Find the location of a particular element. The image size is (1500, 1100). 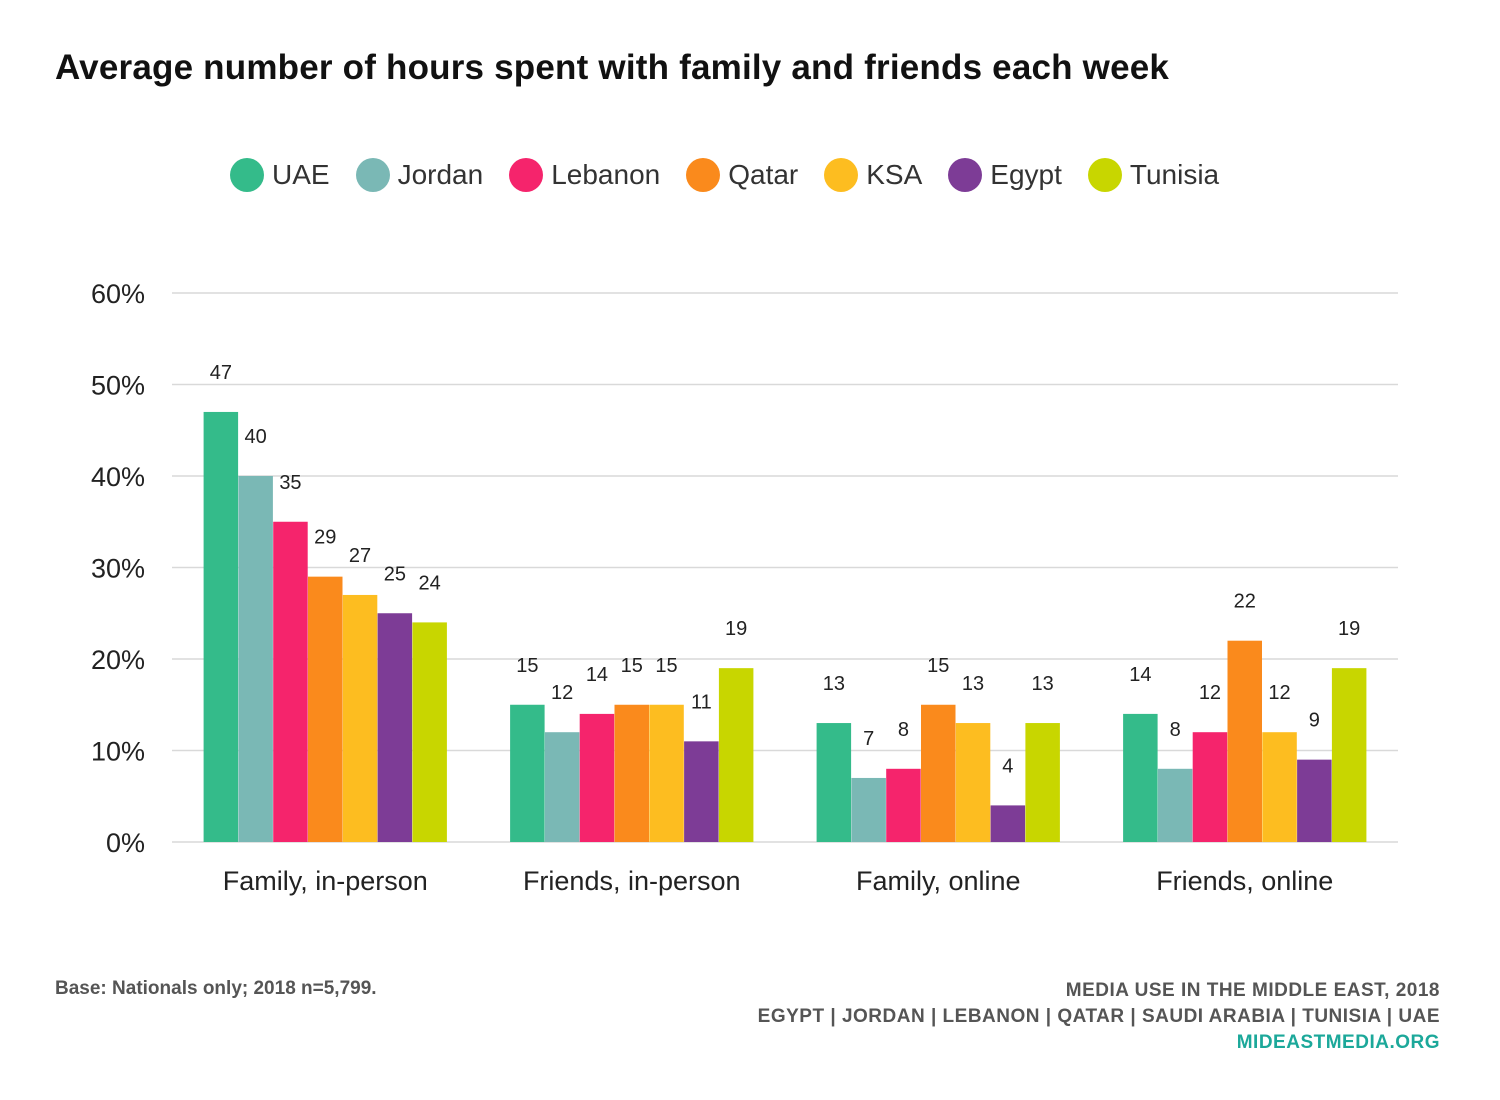

bar-tunisia-family-online is located at coordinates (1042, 782).